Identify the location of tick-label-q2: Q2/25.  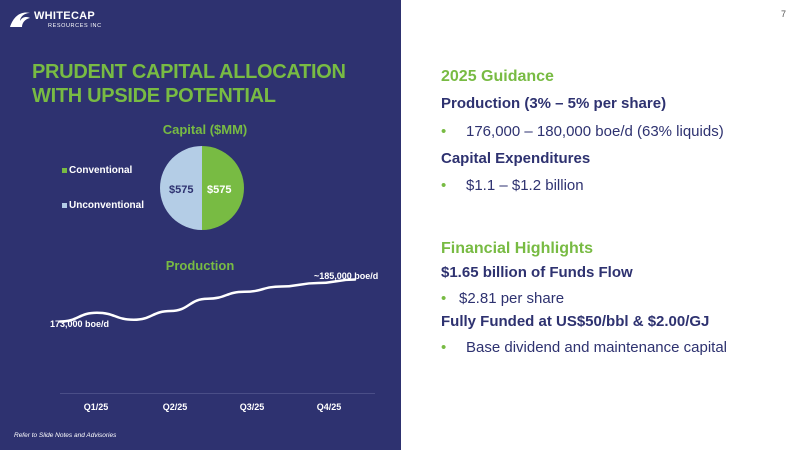
(175, 407).